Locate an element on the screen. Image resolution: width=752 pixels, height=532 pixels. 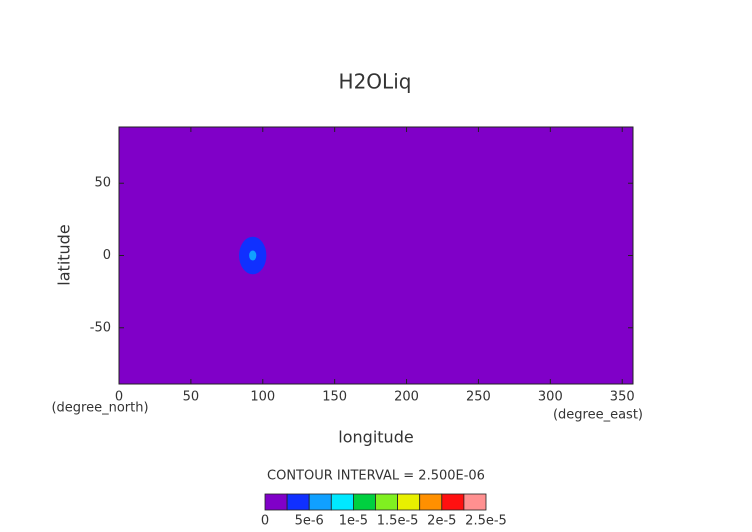
y-tick-label: -50 is located at coordinates (100, 327).